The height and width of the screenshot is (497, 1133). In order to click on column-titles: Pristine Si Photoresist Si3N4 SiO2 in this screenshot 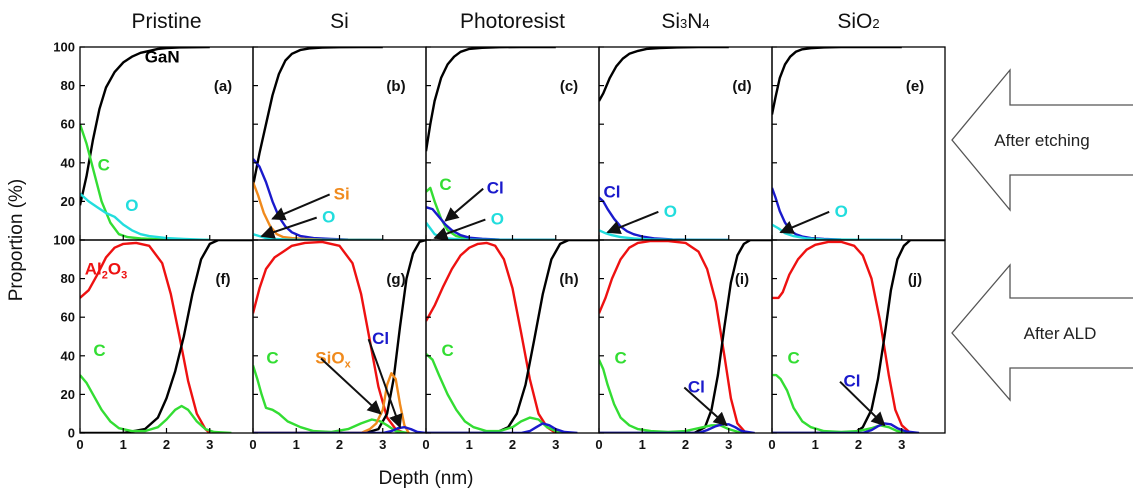, I will do `click(505, 21)`.